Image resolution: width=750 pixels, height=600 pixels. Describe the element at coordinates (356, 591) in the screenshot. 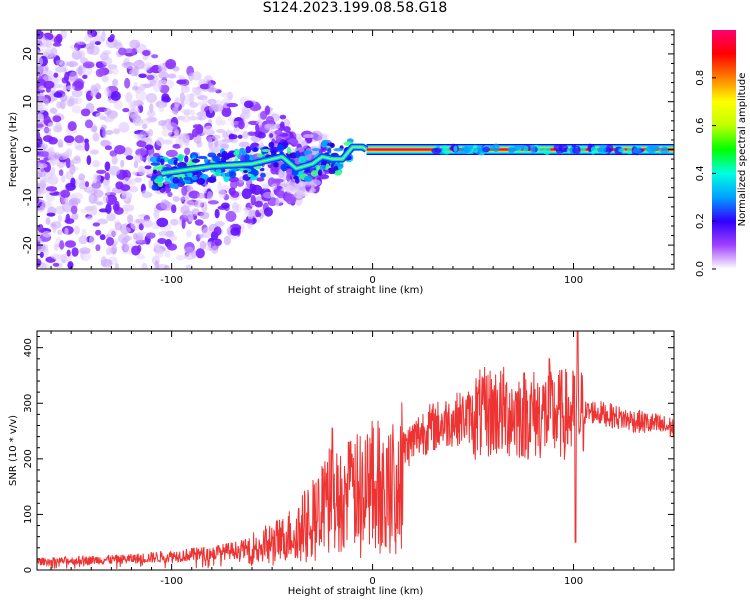

I see `snr-x-axis-label: Height of straight line (km)` at that location.